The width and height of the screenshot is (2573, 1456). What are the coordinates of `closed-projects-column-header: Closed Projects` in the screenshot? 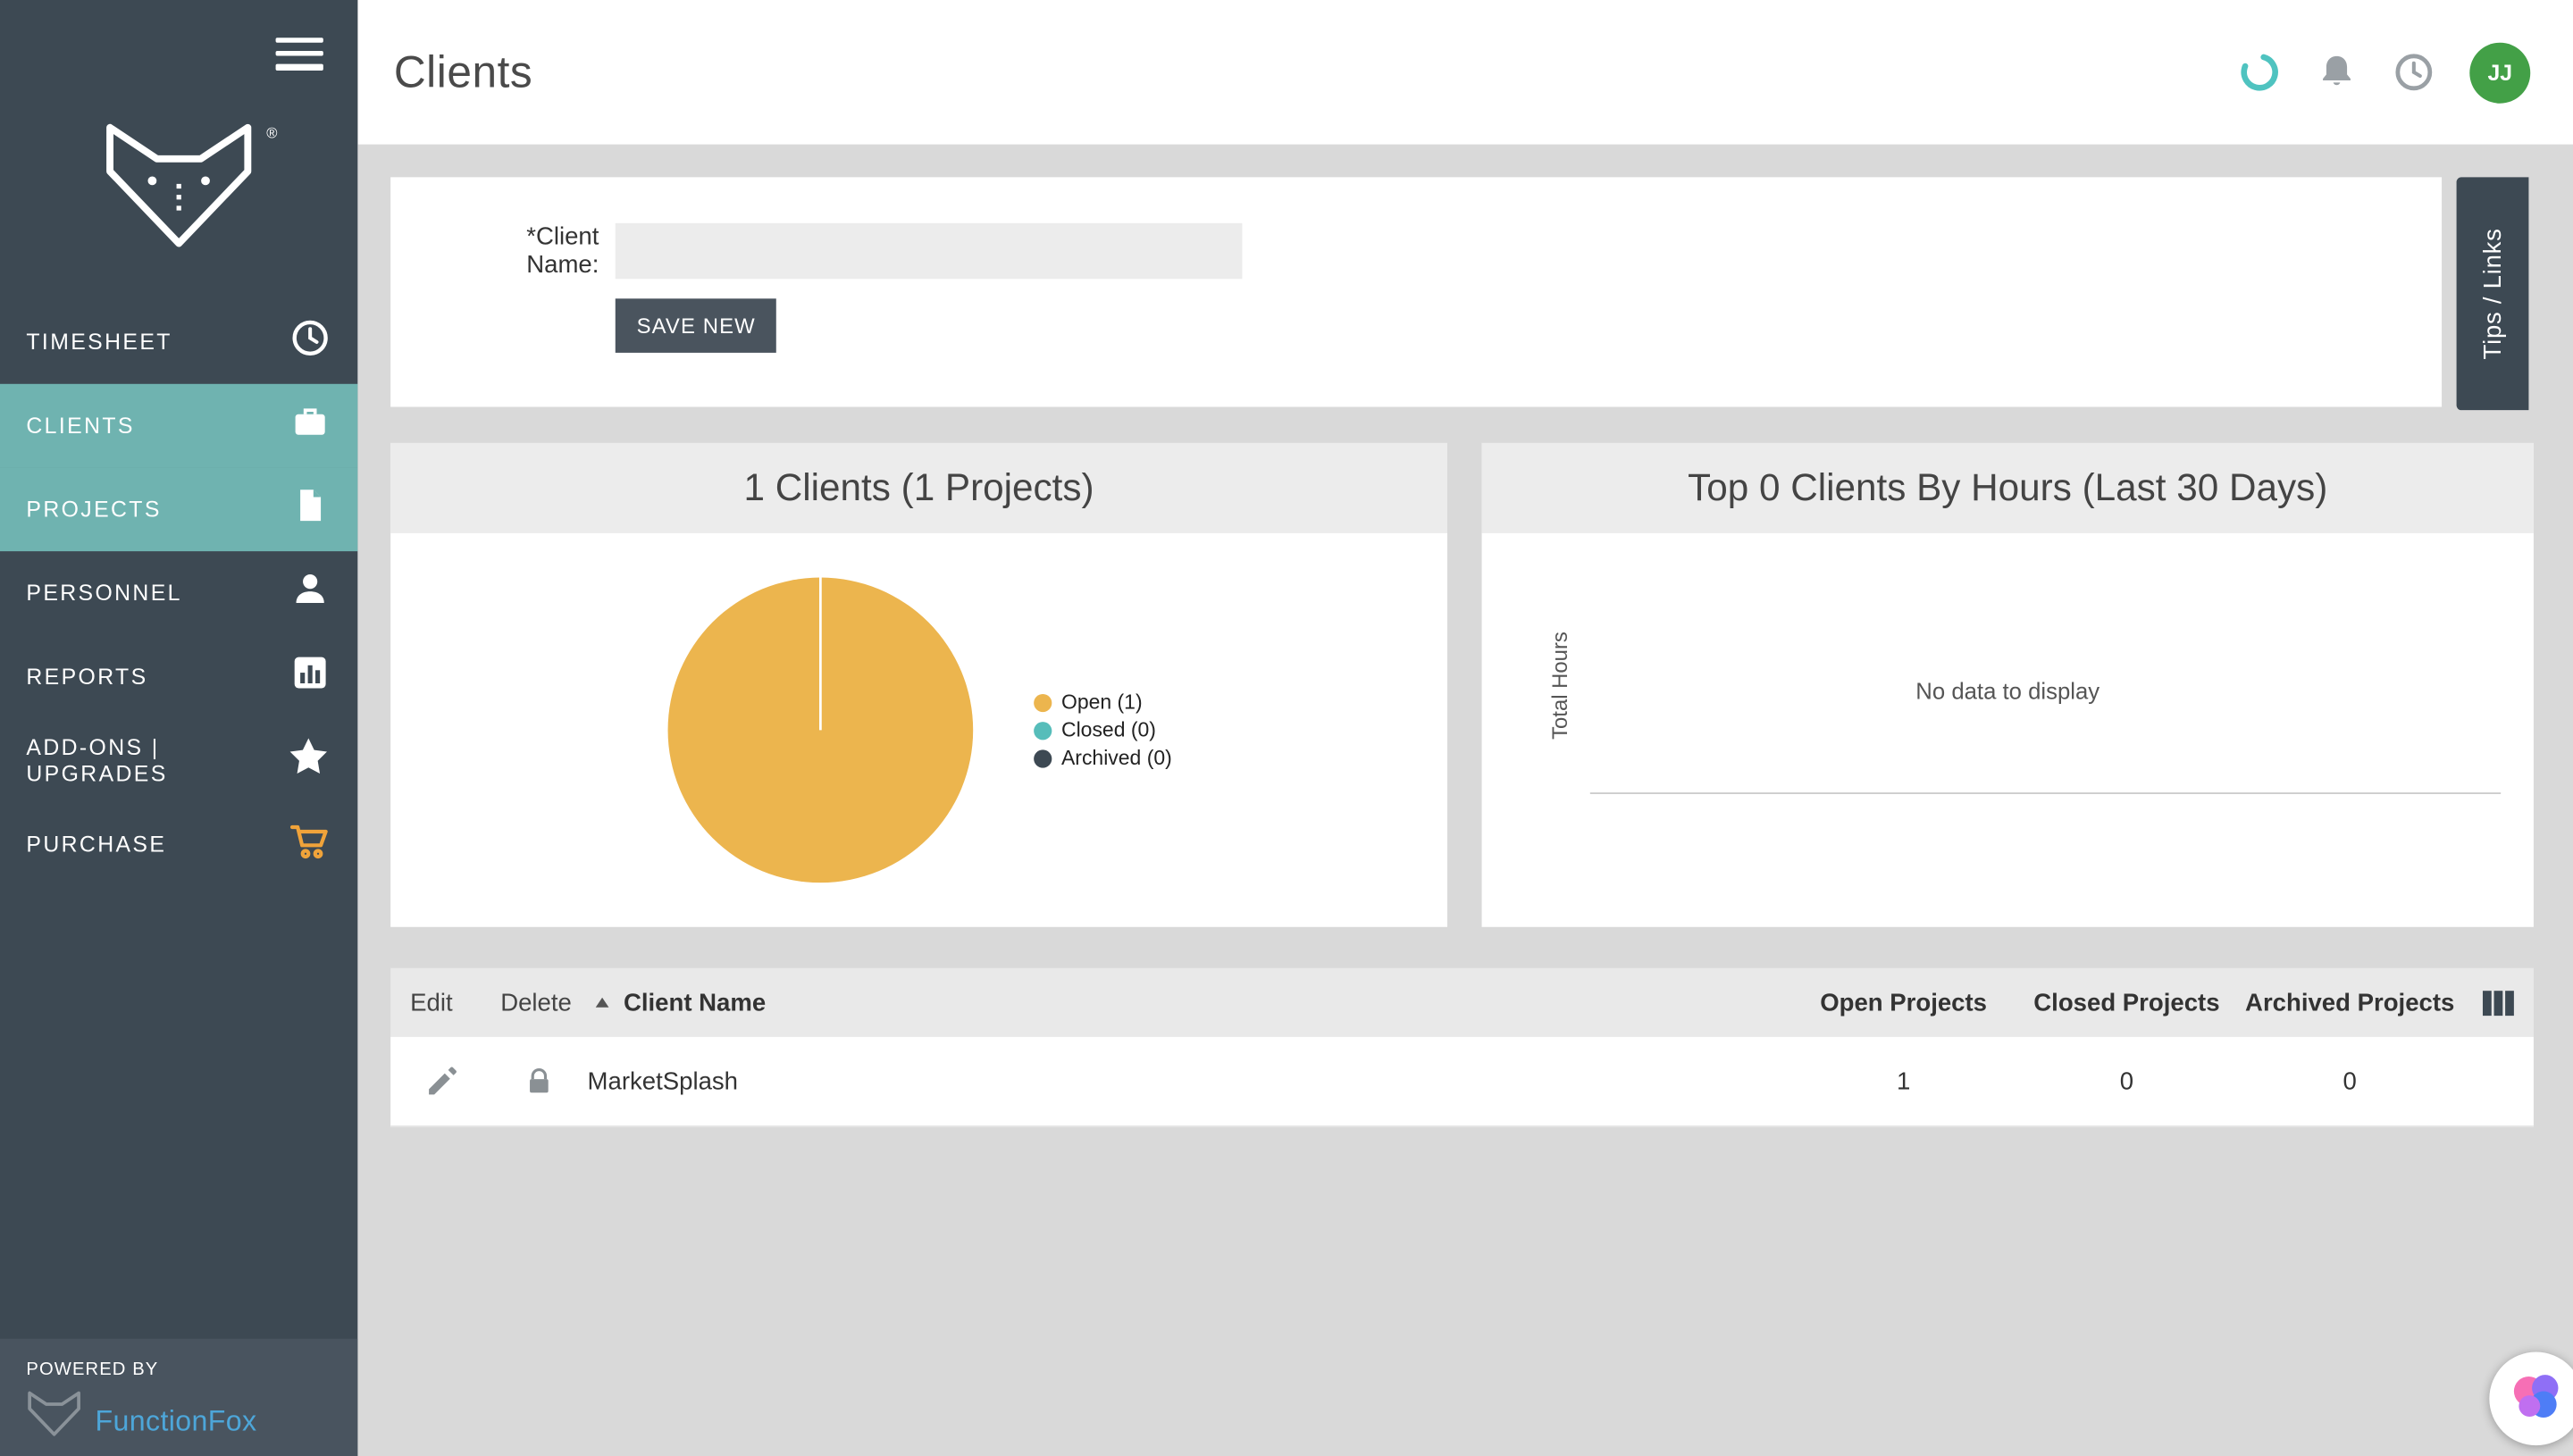 It's located at (2126, 1002).